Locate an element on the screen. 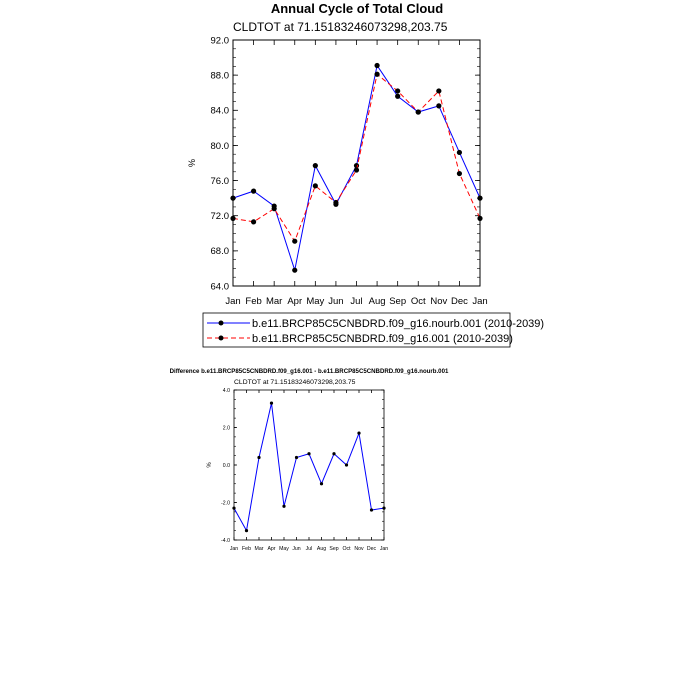 The image size is (700, 700). diff-xtick-label-12: Jan is located at coordinates (384, 549).